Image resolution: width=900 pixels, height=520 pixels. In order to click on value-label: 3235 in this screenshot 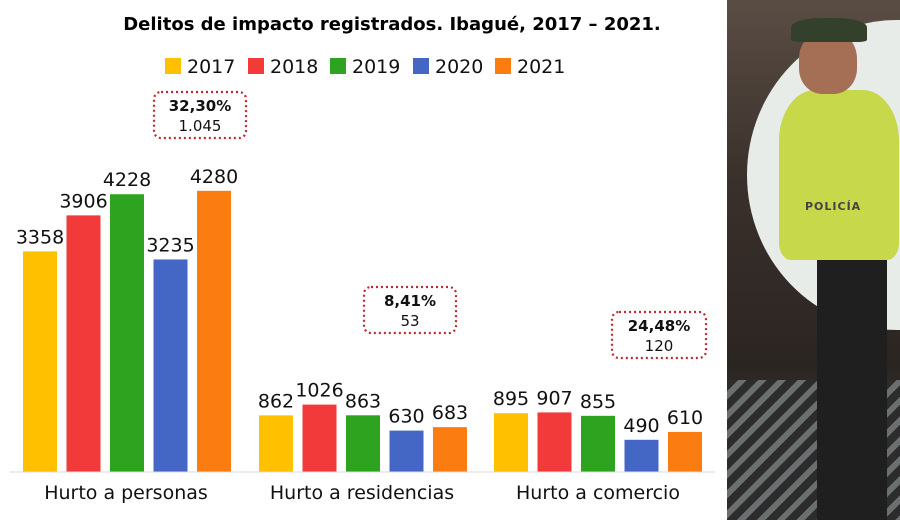, I will do `click(170, 245)`.